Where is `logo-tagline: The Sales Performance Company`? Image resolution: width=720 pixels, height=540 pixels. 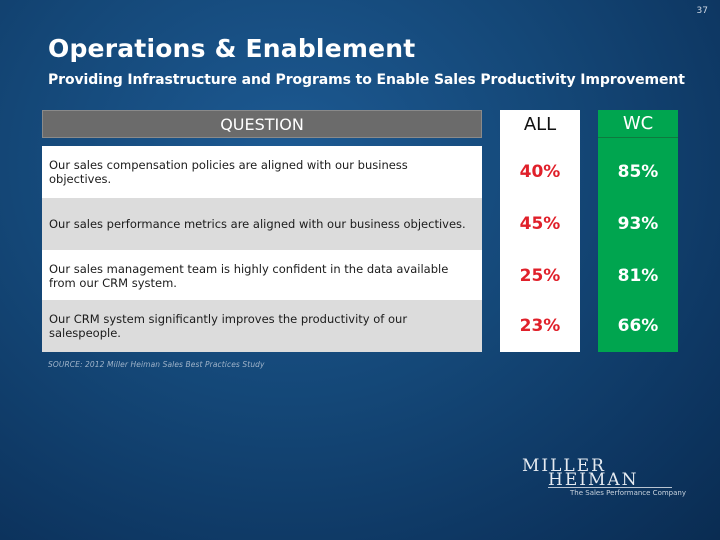
logo-tagline: The Sales Performance Company is located at coordinates (628, 493).